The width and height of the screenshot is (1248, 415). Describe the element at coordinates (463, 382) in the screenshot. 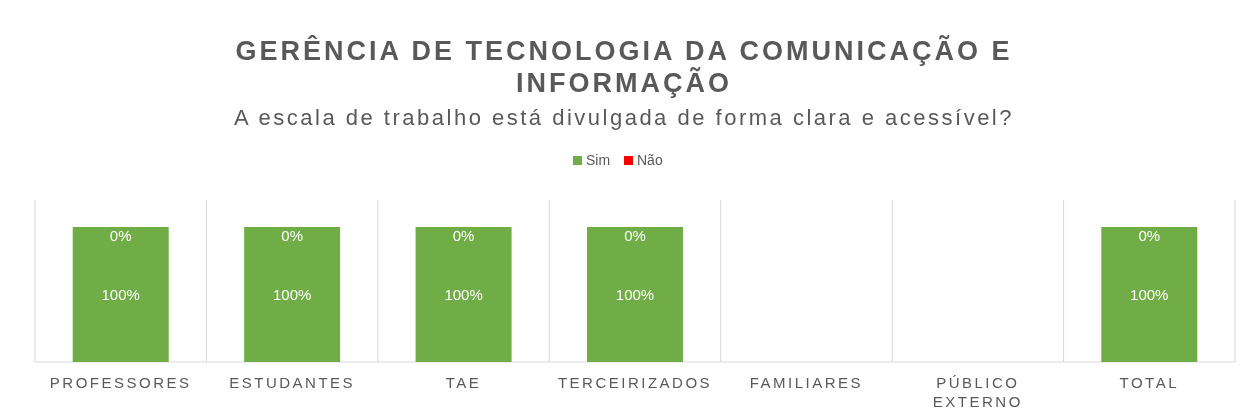

I see `x-tick-label: TAE` at that location.